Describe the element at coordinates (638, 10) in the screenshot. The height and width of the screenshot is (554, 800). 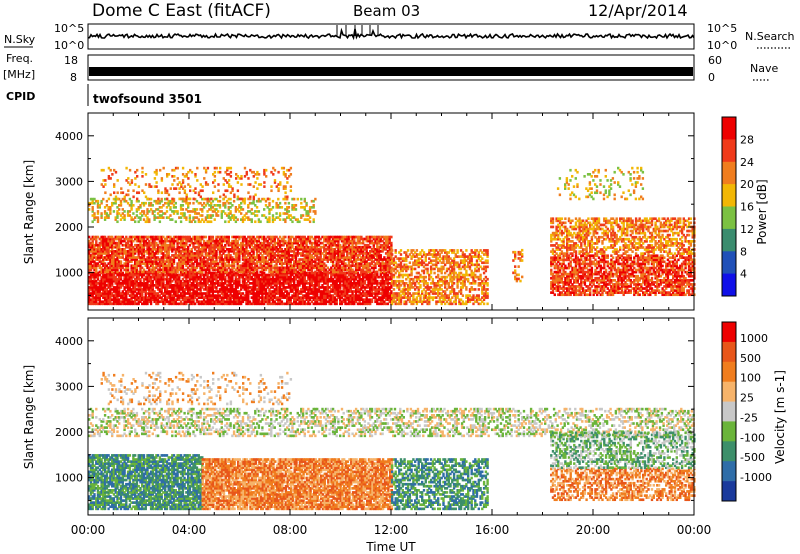
I see `date-label: 12/Apr/2014` at that location.